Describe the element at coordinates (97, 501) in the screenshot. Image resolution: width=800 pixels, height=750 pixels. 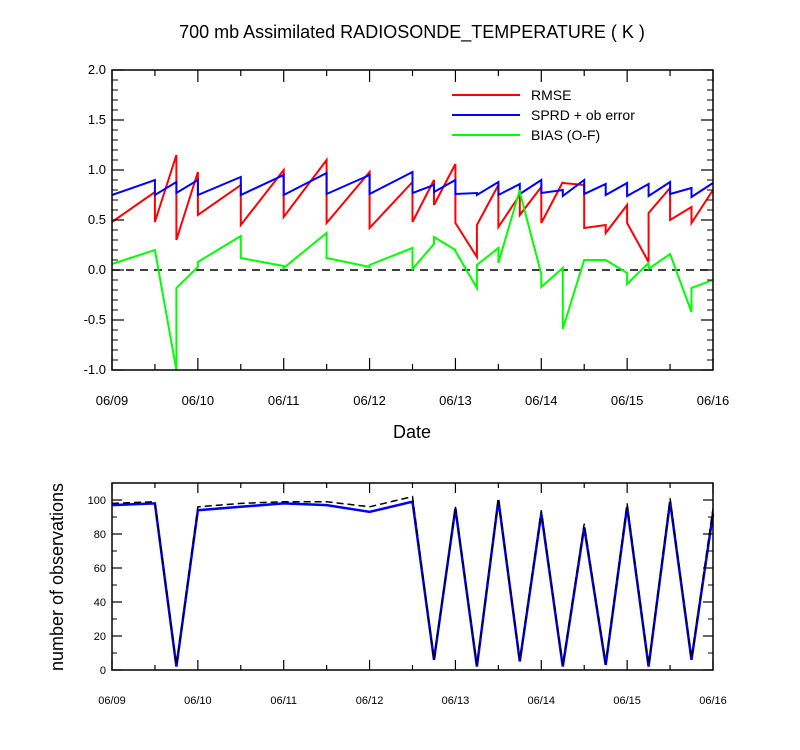
I see `y-tick-label: 100` at that location.